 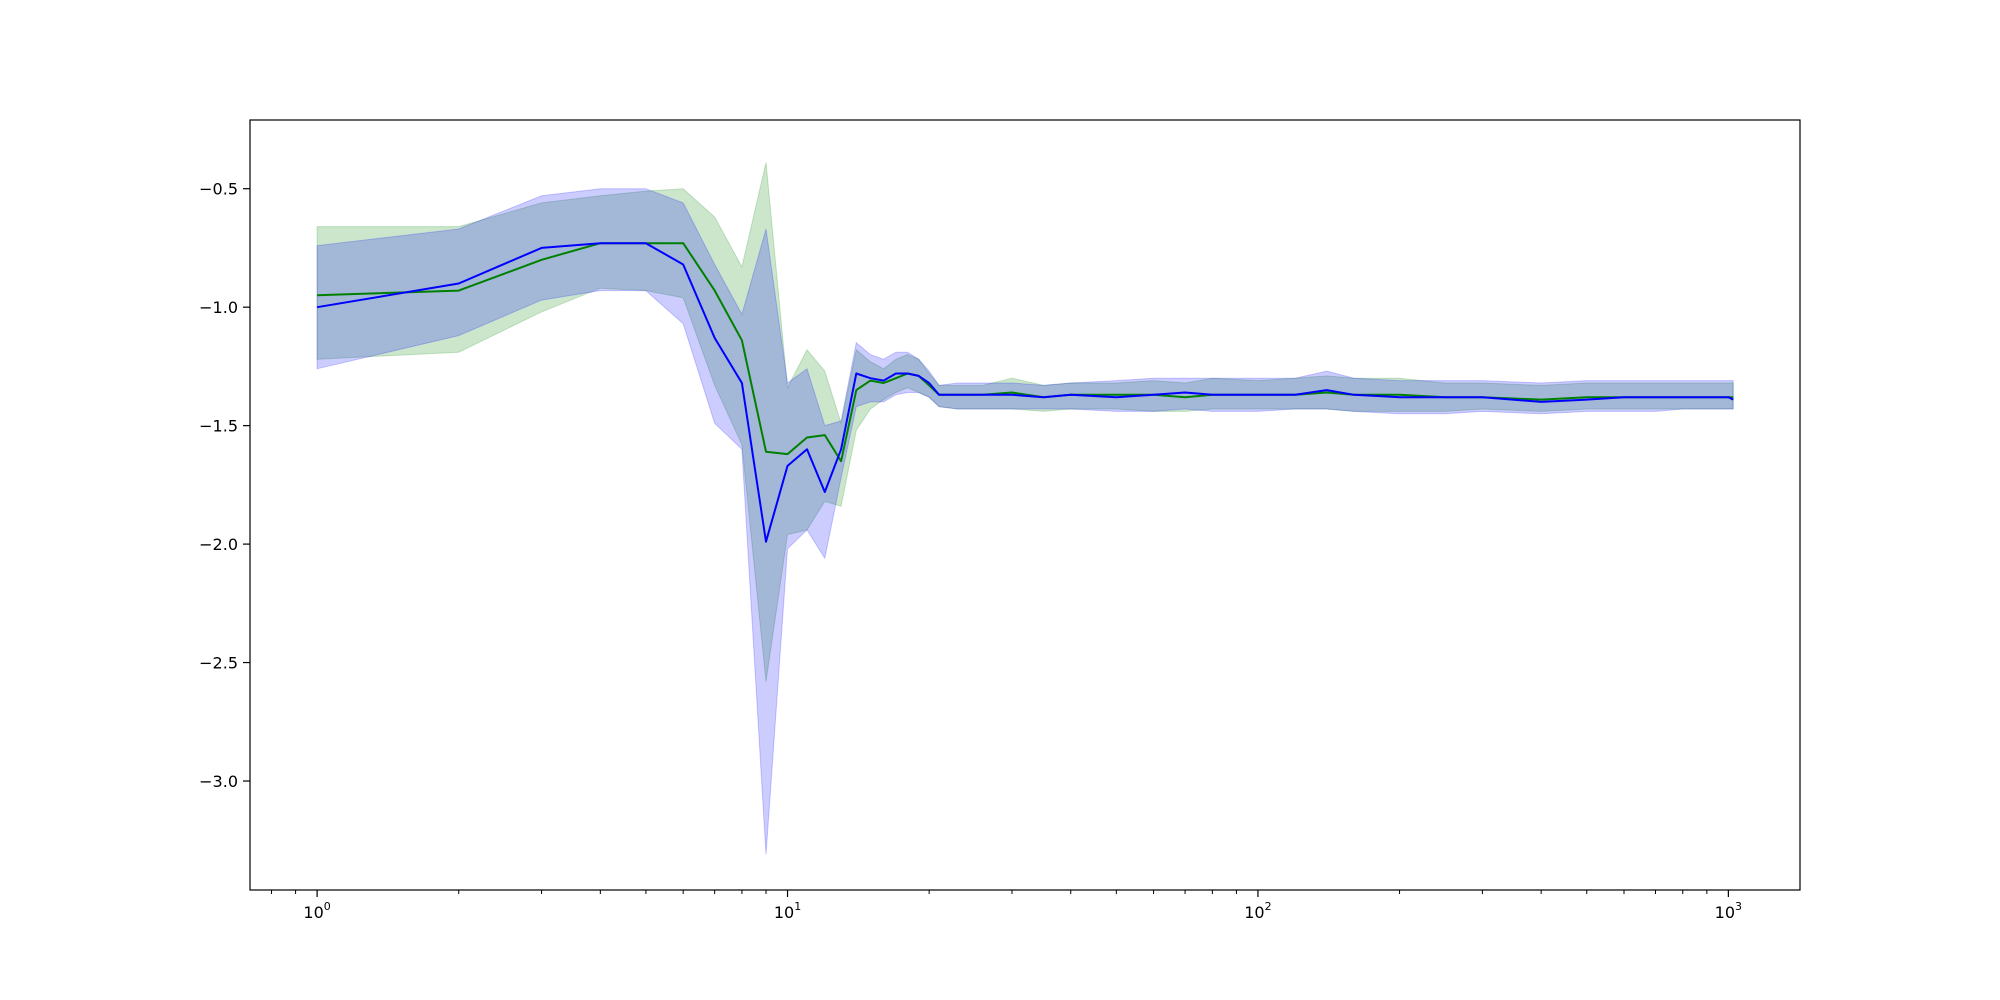 What do you see at coordinates (218, 426) in the screenshot?
I see `y-tick-label-2: −1.5` at bounding box center [218, 426].